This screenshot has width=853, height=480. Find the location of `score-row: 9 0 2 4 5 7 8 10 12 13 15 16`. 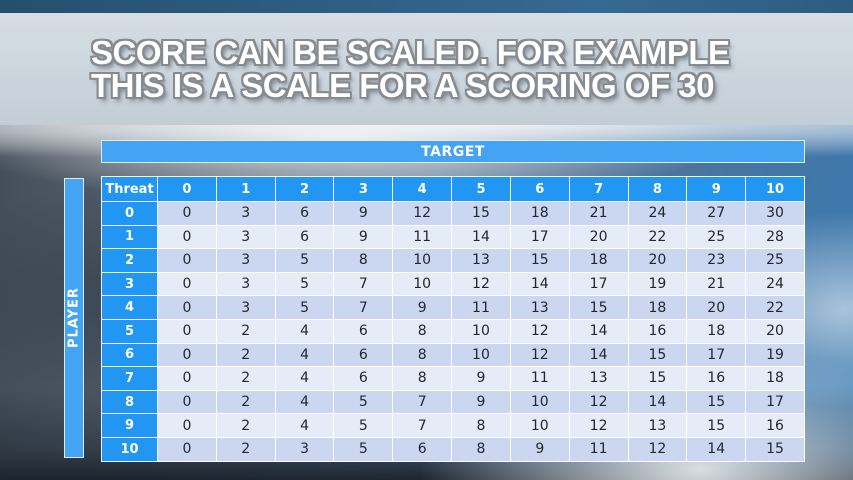

score-row: 9 0 2 4 5 7 8 10 12 13 15 16 is located at coordinates (453, 425).